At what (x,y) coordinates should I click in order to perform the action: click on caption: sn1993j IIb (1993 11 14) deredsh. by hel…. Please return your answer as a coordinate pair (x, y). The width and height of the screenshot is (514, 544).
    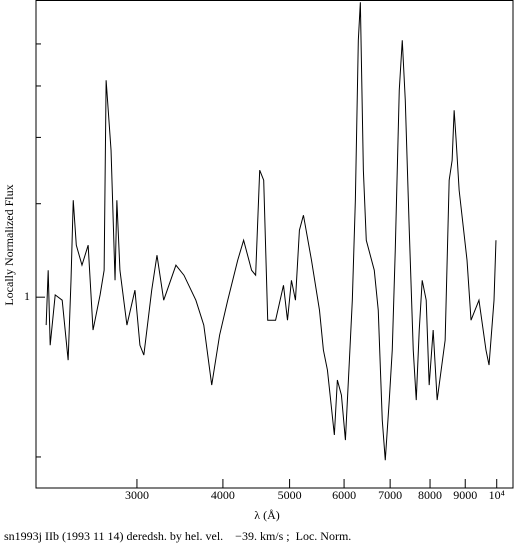
    Looking at the image, I should click on (177, 536).